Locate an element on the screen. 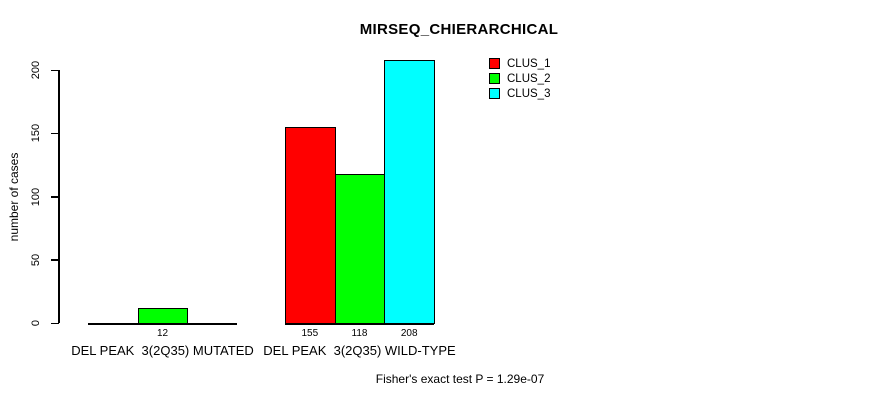 The height and width of the screenshot is (400, 890). bar-value-label: 155 is located at coordinates (310, 333).